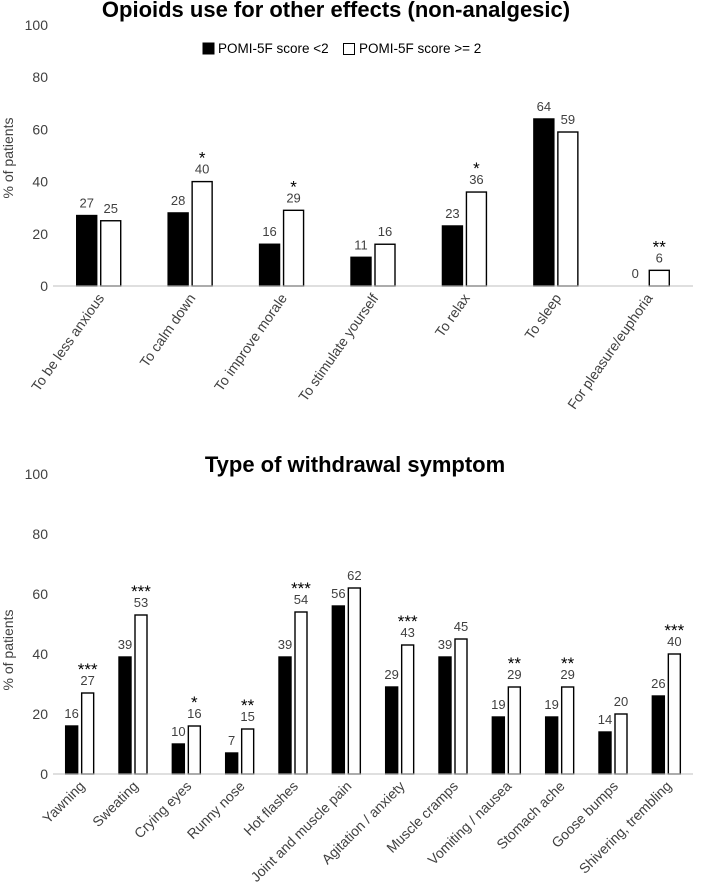  What do you see at coordinates (40, 594) in the screenshot?
I see `y-tick-label: 60` at bounding box center [40, 594].